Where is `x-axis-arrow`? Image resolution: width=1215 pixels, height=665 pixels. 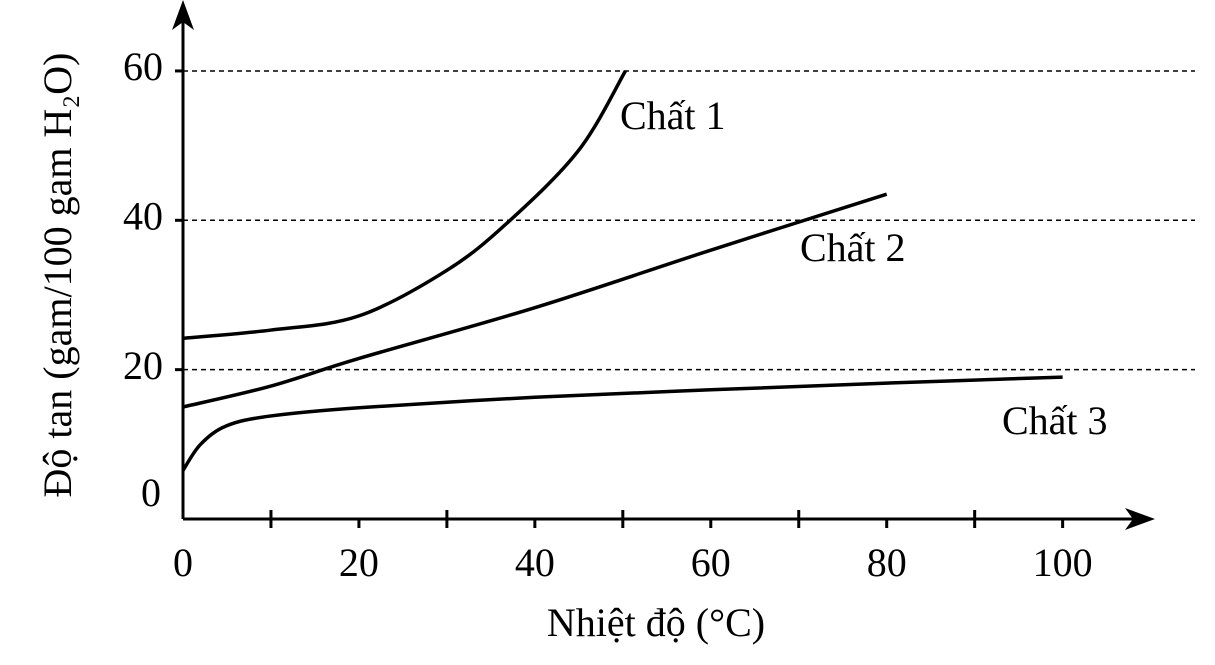 x-axis-arrow is located at coordinates (1140, 519).